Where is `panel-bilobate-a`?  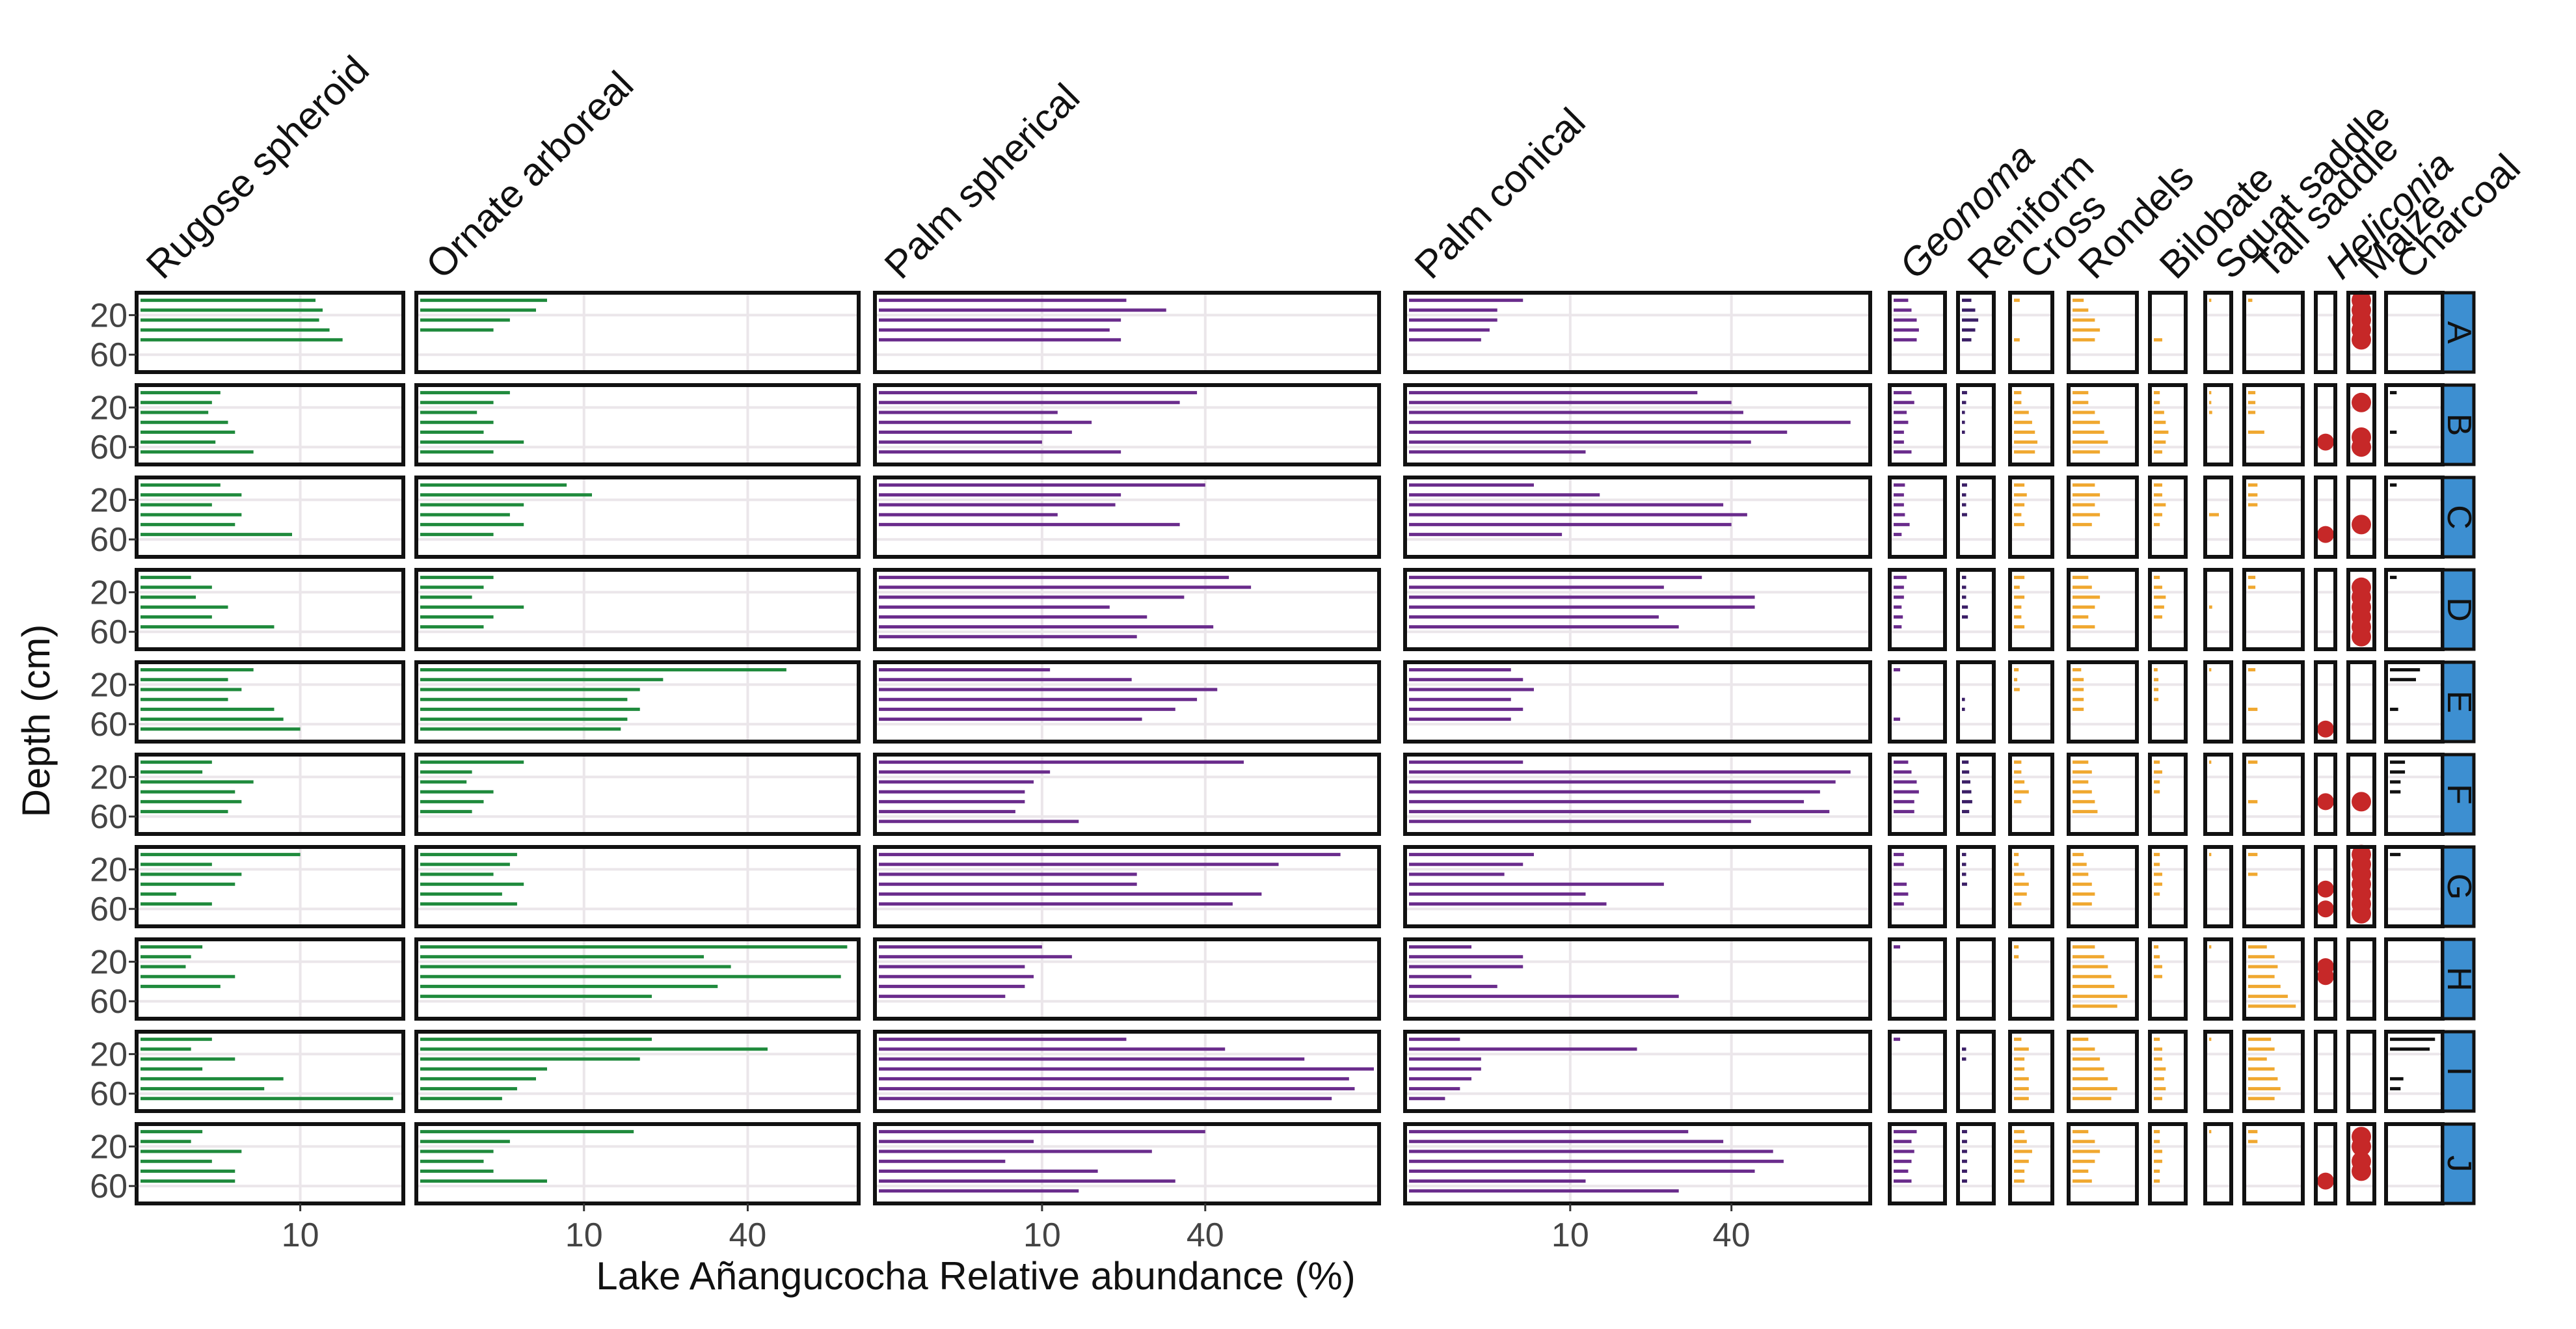 panel-bilobate-a is located at coordinates (2168, 332).